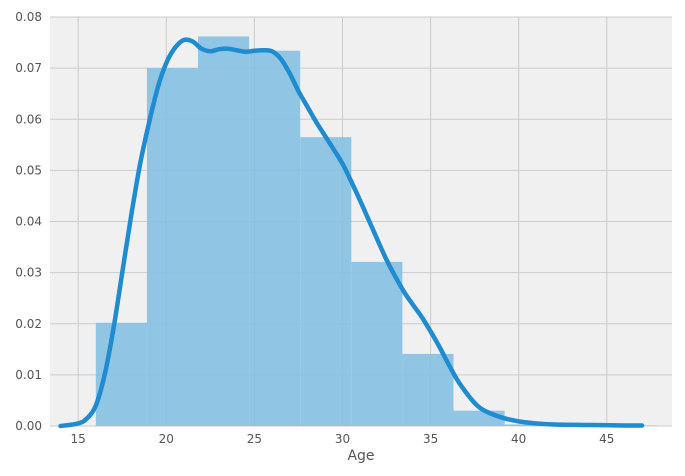 This screenshot has height=476, width=685. Describe the element at coordinates (606, 439) in the screenshot. I see `x-tick-label: 45` at that location.